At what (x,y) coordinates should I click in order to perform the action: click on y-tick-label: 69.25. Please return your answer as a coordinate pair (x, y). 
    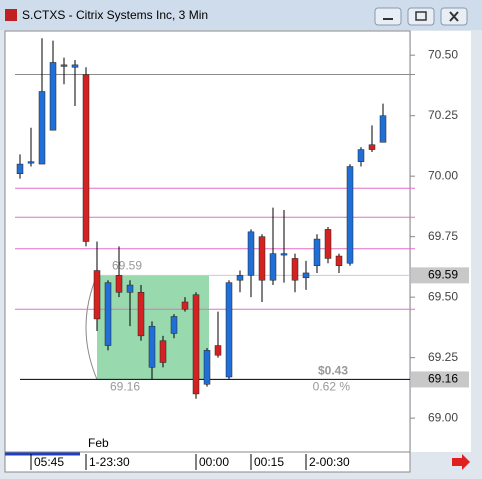
    Looking at the image, I should click on (443, 357).